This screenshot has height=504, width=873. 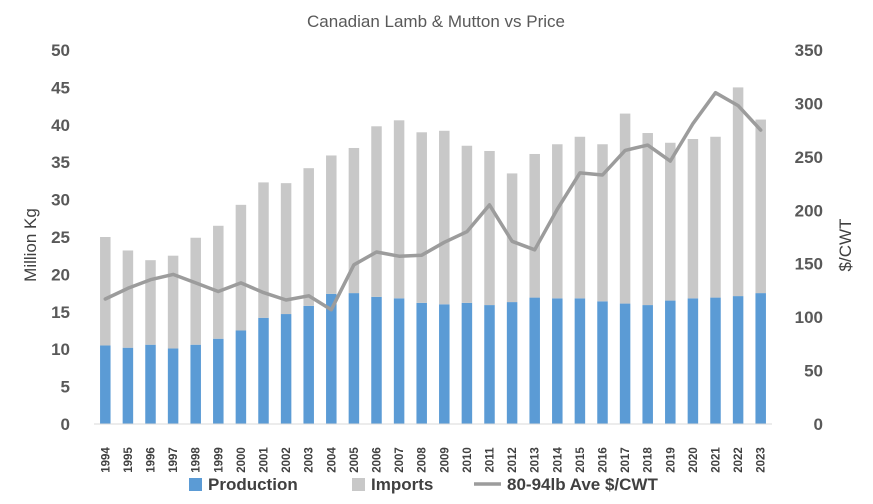 I want to click on x-tick-label: 2011, so click(x=491, y=460).